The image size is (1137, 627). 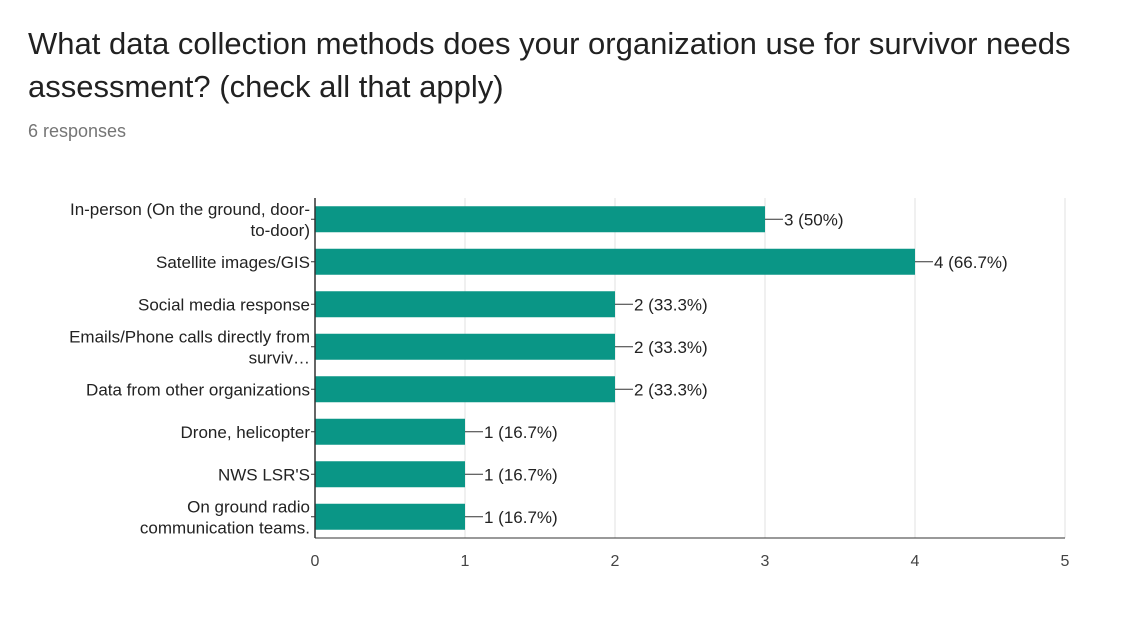 I want to click on x-tick-label: 5, so click(x=1065, y=561).